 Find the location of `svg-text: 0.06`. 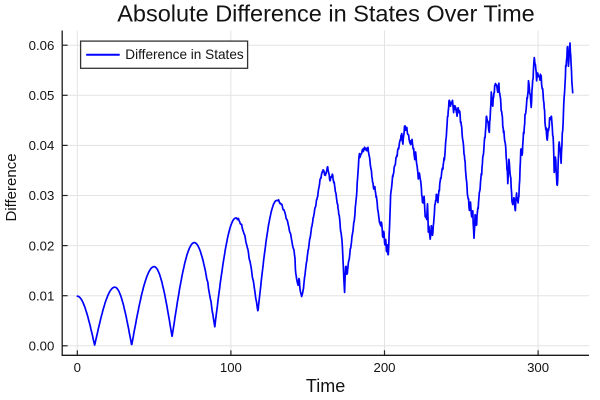

svg-text: 0.06 is located at coordinates (42, 45).